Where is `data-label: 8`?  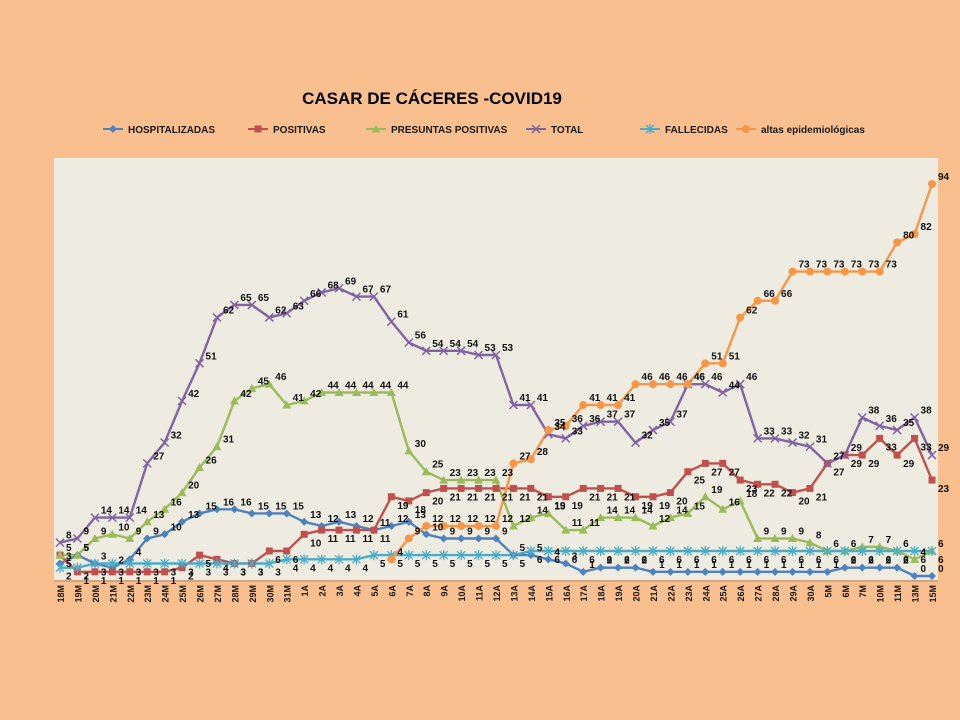
data-label: 8 is located at coordinates (69, 536).